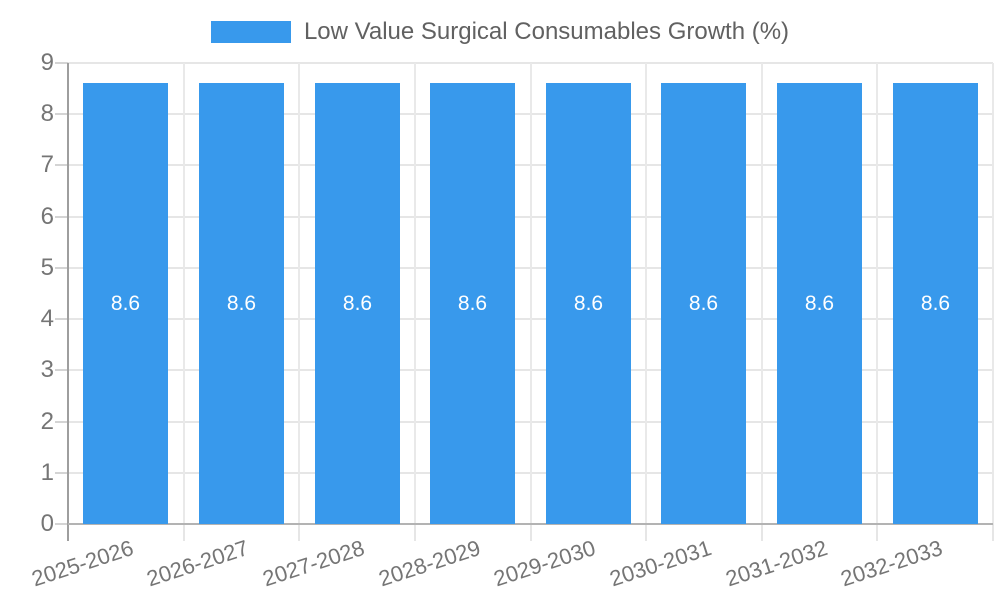  Describe the element at coordinates (47, 267) in the screenshot. I see `y-axis-tick-label: 5` at that location.